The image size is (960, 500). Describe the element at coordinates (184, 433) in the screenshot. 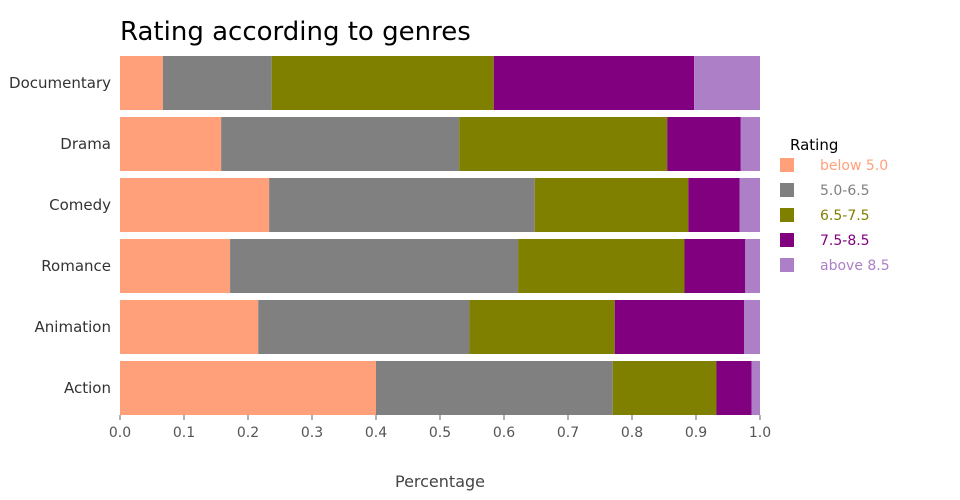

I see `x-tick-label: 0.1` at that location.